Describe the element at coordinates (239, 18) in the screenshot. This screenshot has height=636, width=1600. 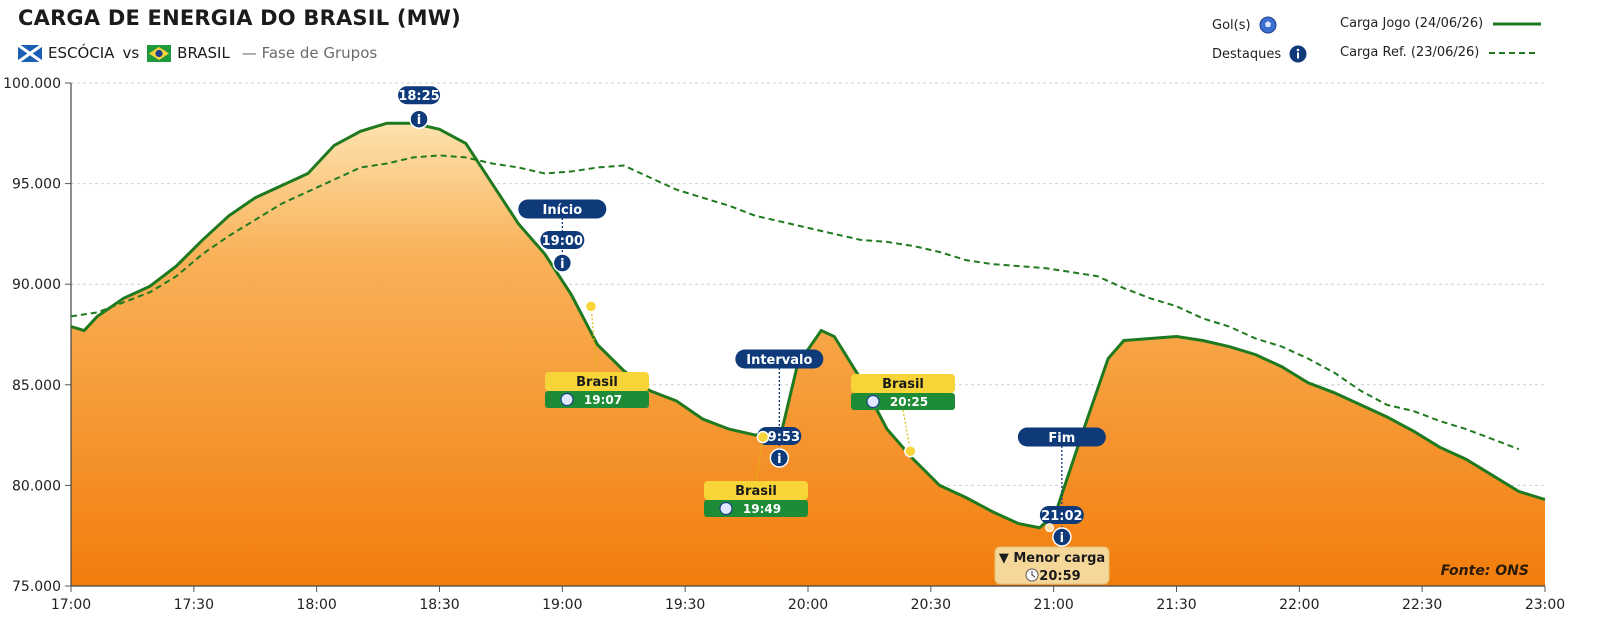
I see `chart-title: CARGA DE ENERGIA DO BRASIL (MW)` at that location.